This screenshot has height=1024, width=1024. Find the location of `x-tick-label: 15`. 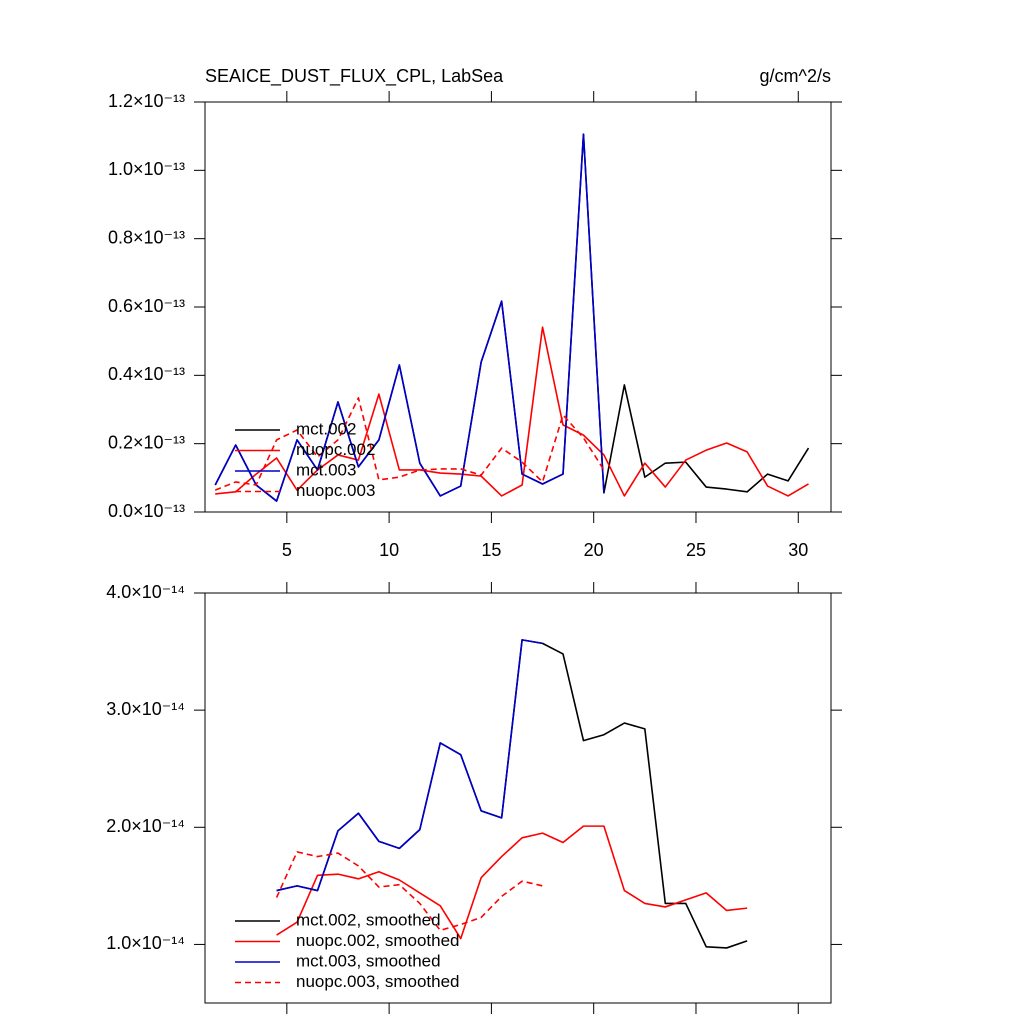

x-tick-label: 15 is located at coordinates (491, 550).